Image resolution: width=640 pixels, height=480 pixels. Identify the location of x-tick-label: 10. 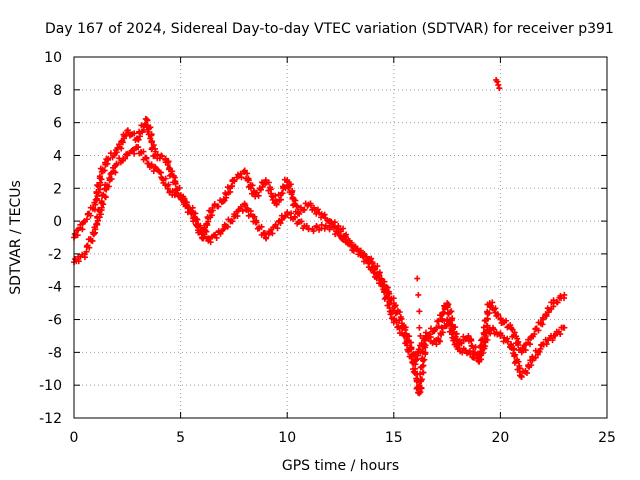
(287, 438).